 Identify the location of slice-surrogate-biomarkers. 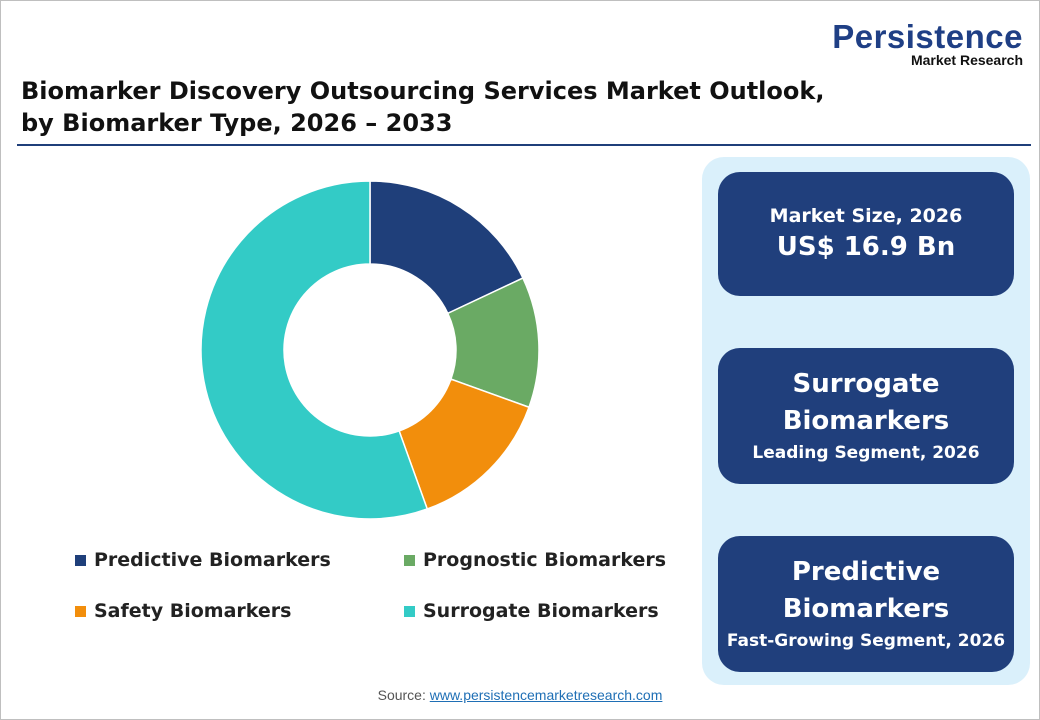
(314, 350).